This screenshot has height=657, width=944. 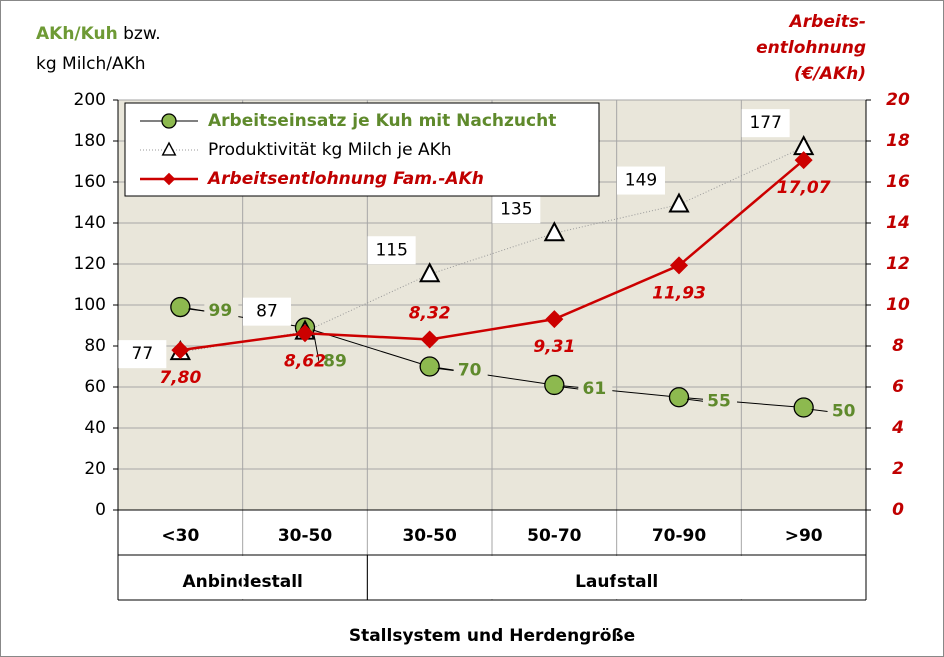 I want to click on y2-tick-label: 4, so click(x=897, y=428).